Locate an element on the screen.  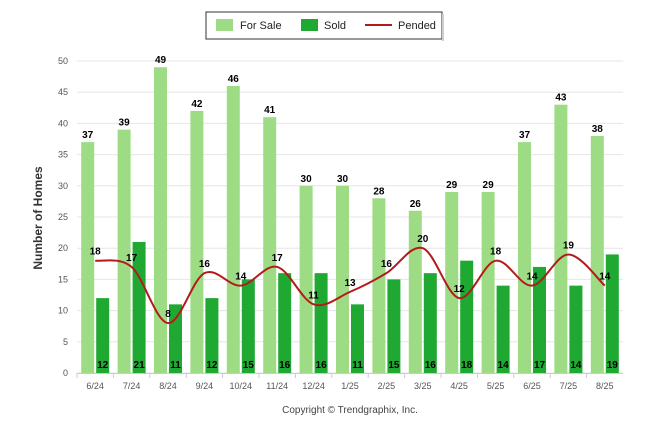
pended-line is located at coordinates (350, 285).